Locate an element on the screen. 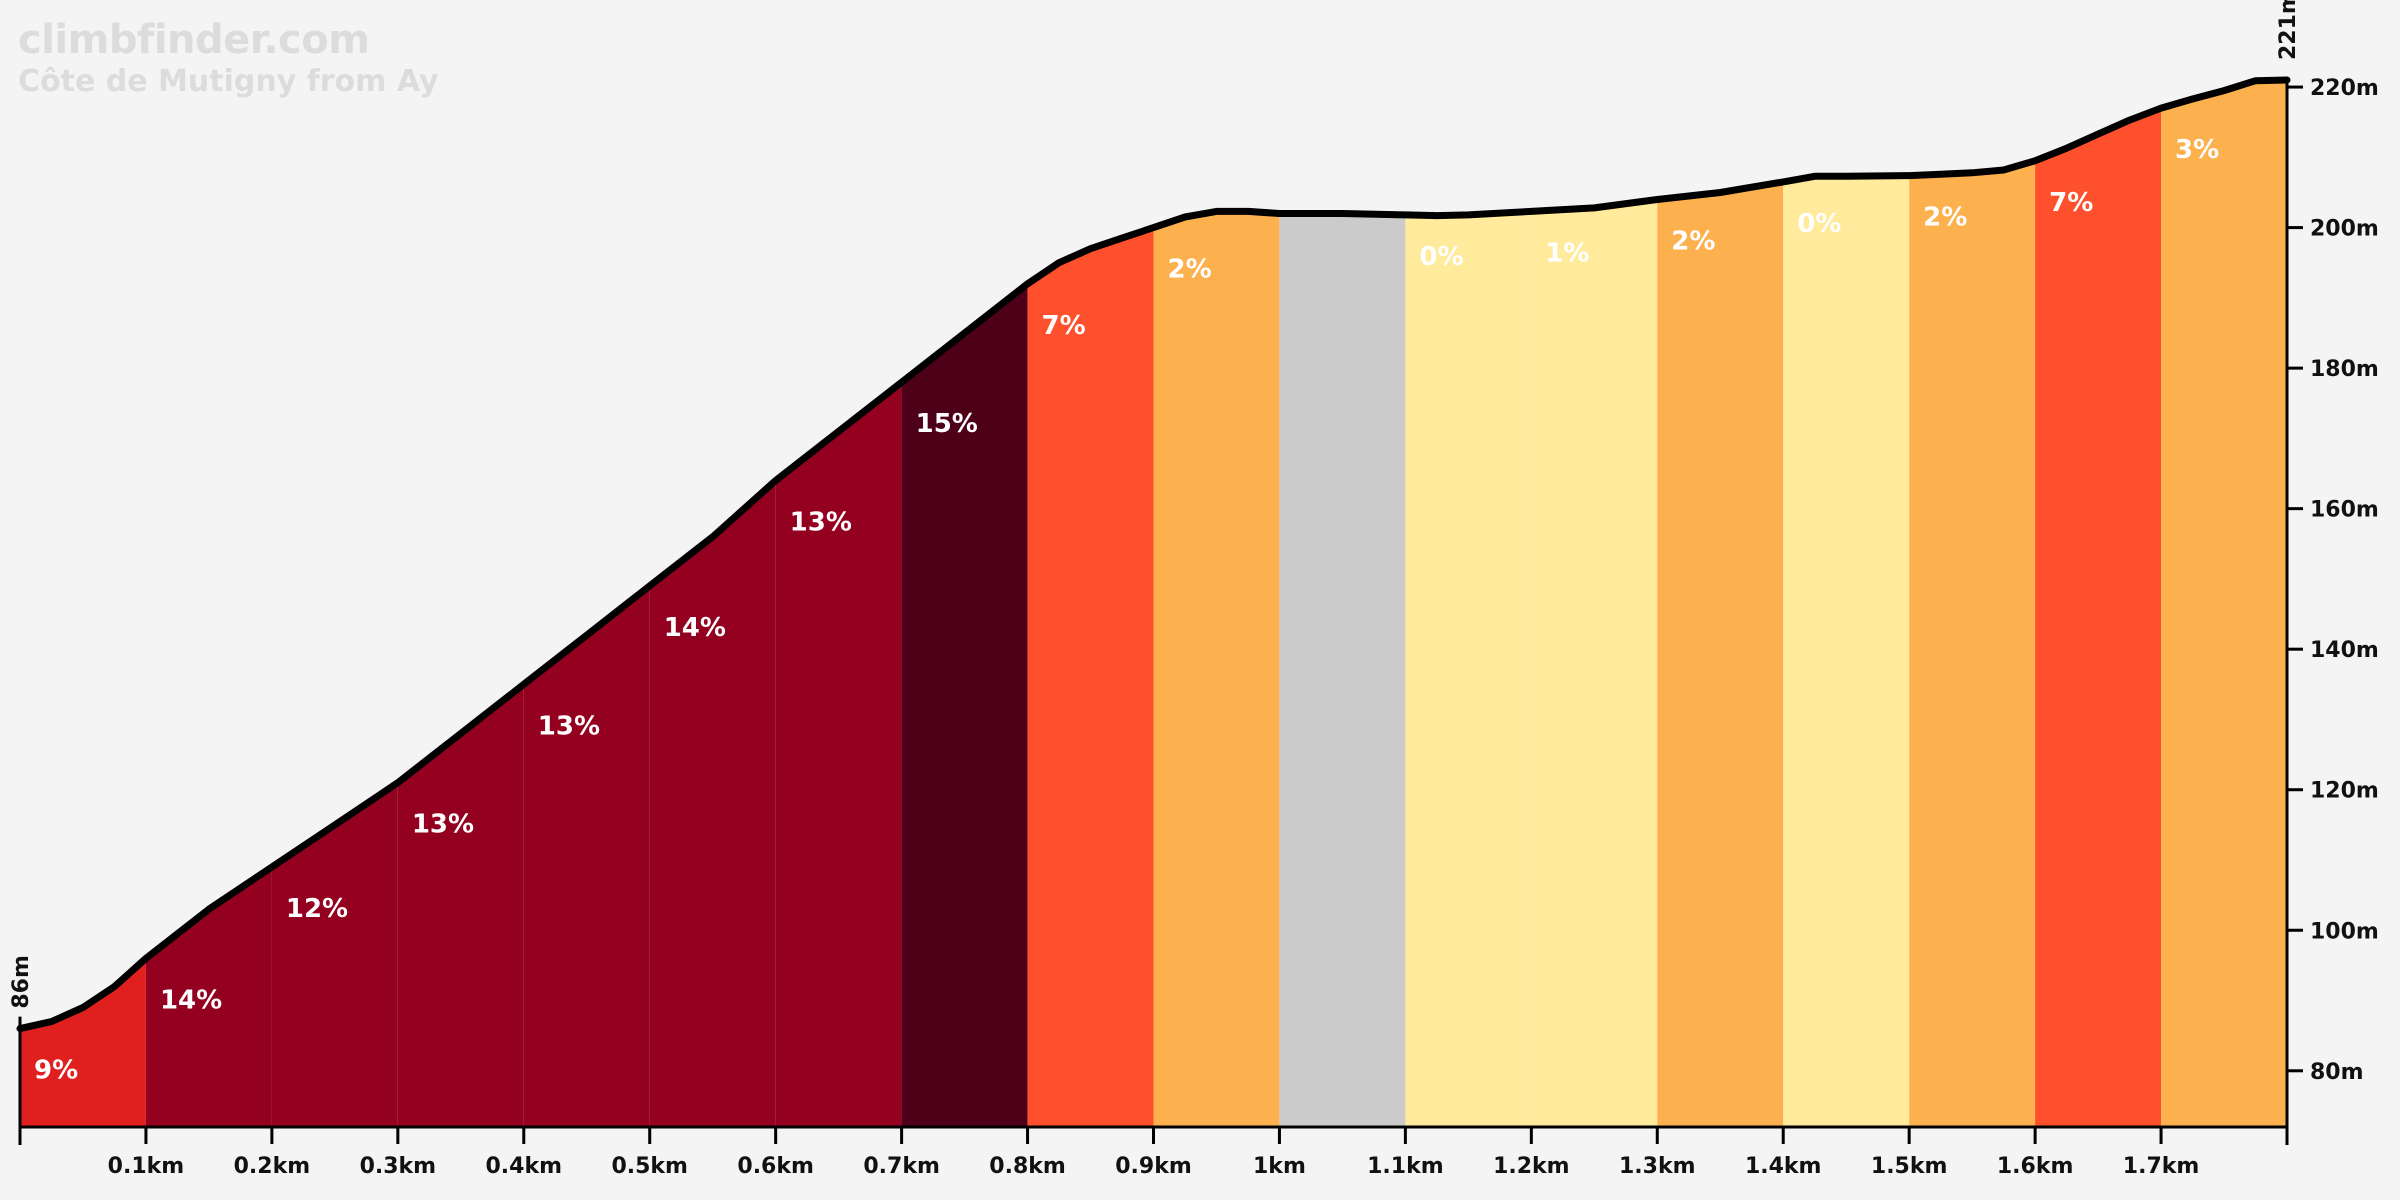 This screenshot has width=2400, height=1200. x-tick-label: 1.2km is located at coordinates (1531, 1166).